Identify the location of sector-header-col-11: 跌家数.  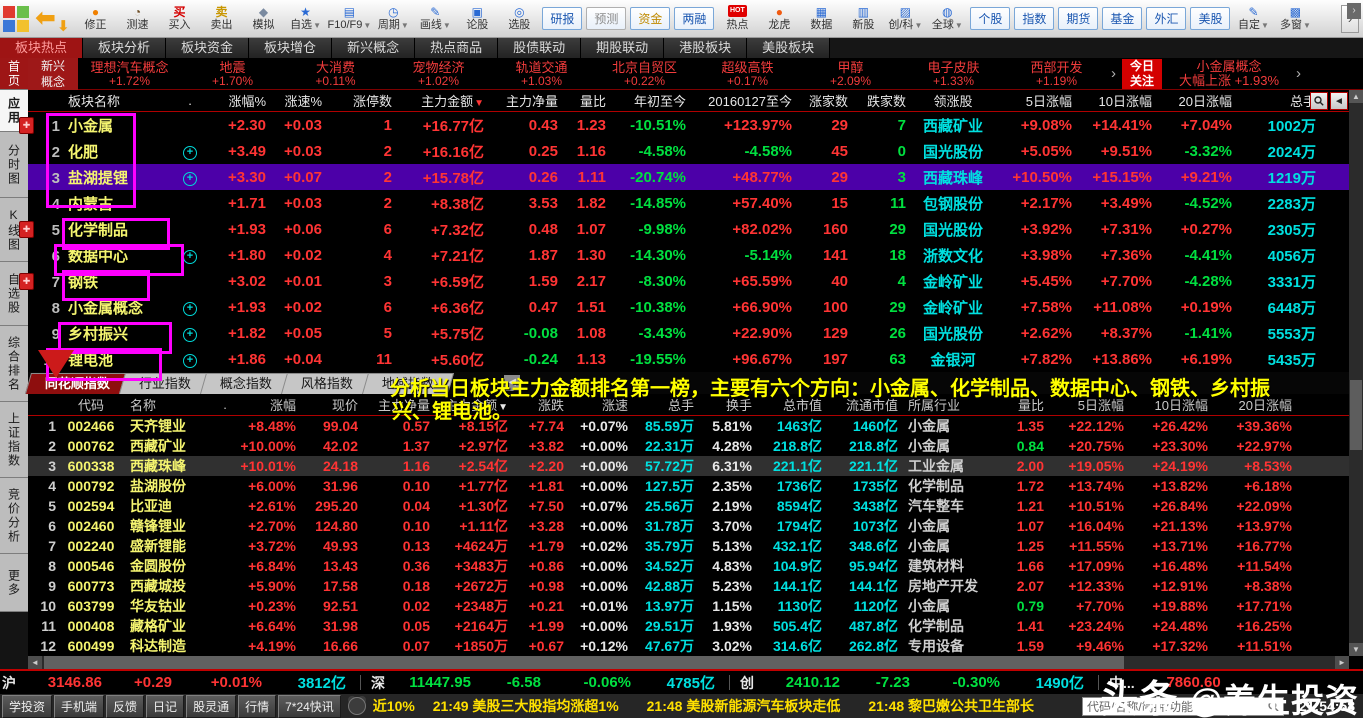
(886, 101).